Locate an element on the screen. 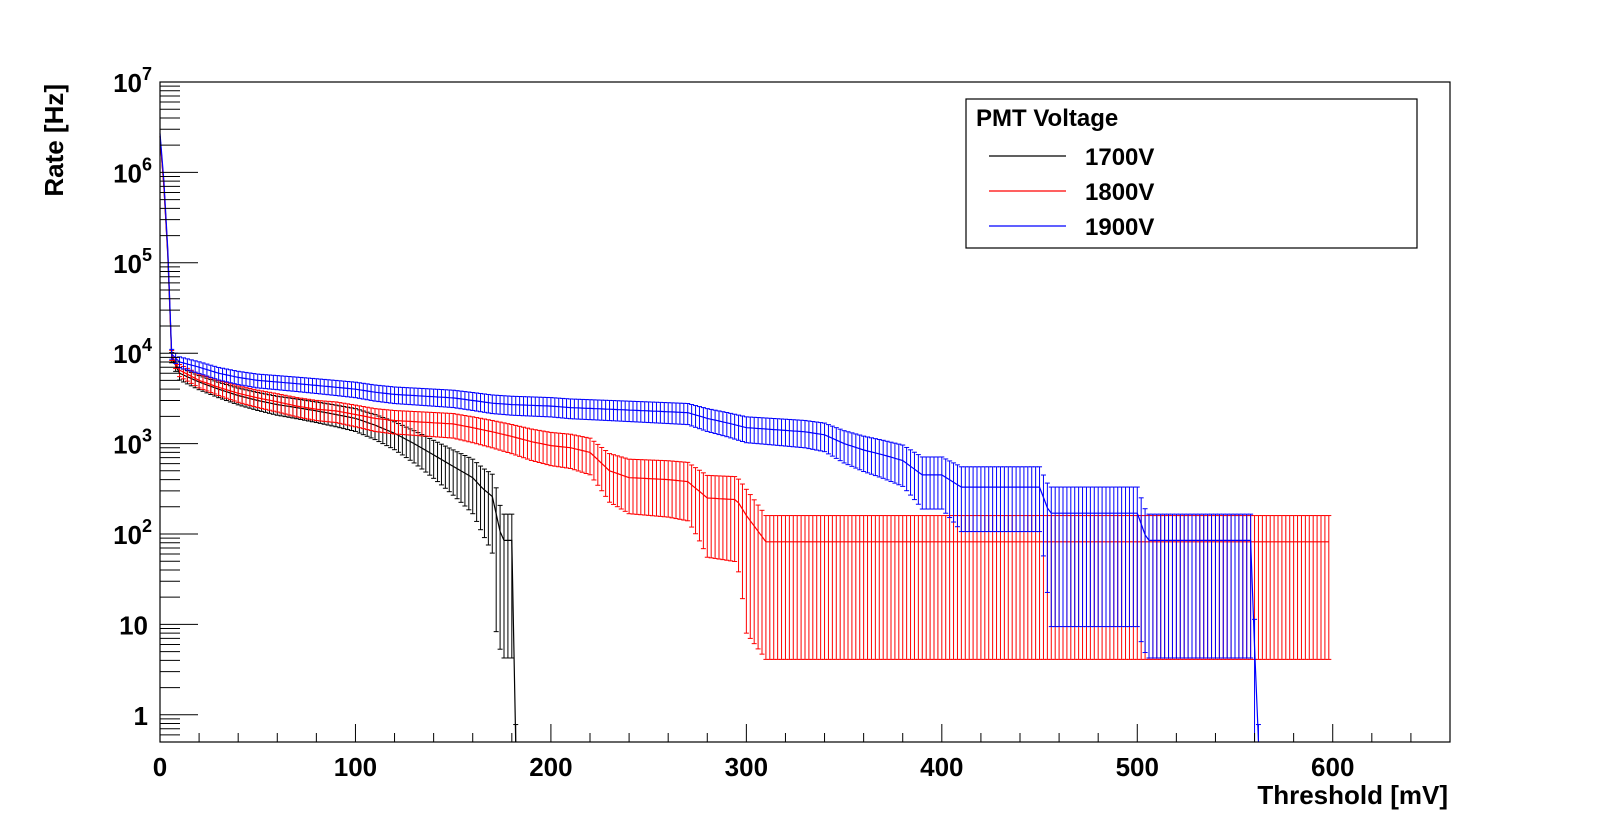  y-tick-label: 10⁷ is located at coordinates (132, 81).